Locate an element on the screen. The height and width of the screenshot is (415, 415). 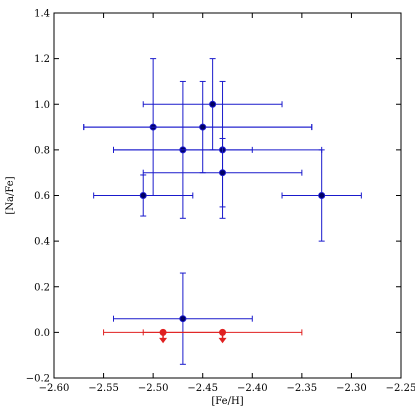
y-axis-label: [Na/Fe] is located at coordinates (10, 195).